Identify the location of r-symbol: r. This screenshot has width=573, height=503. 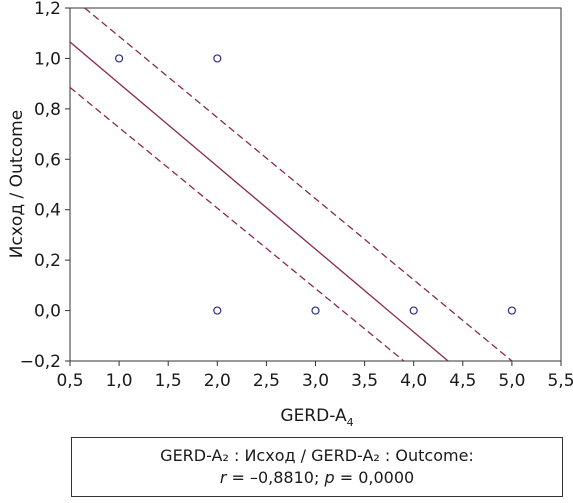
(223, 477).